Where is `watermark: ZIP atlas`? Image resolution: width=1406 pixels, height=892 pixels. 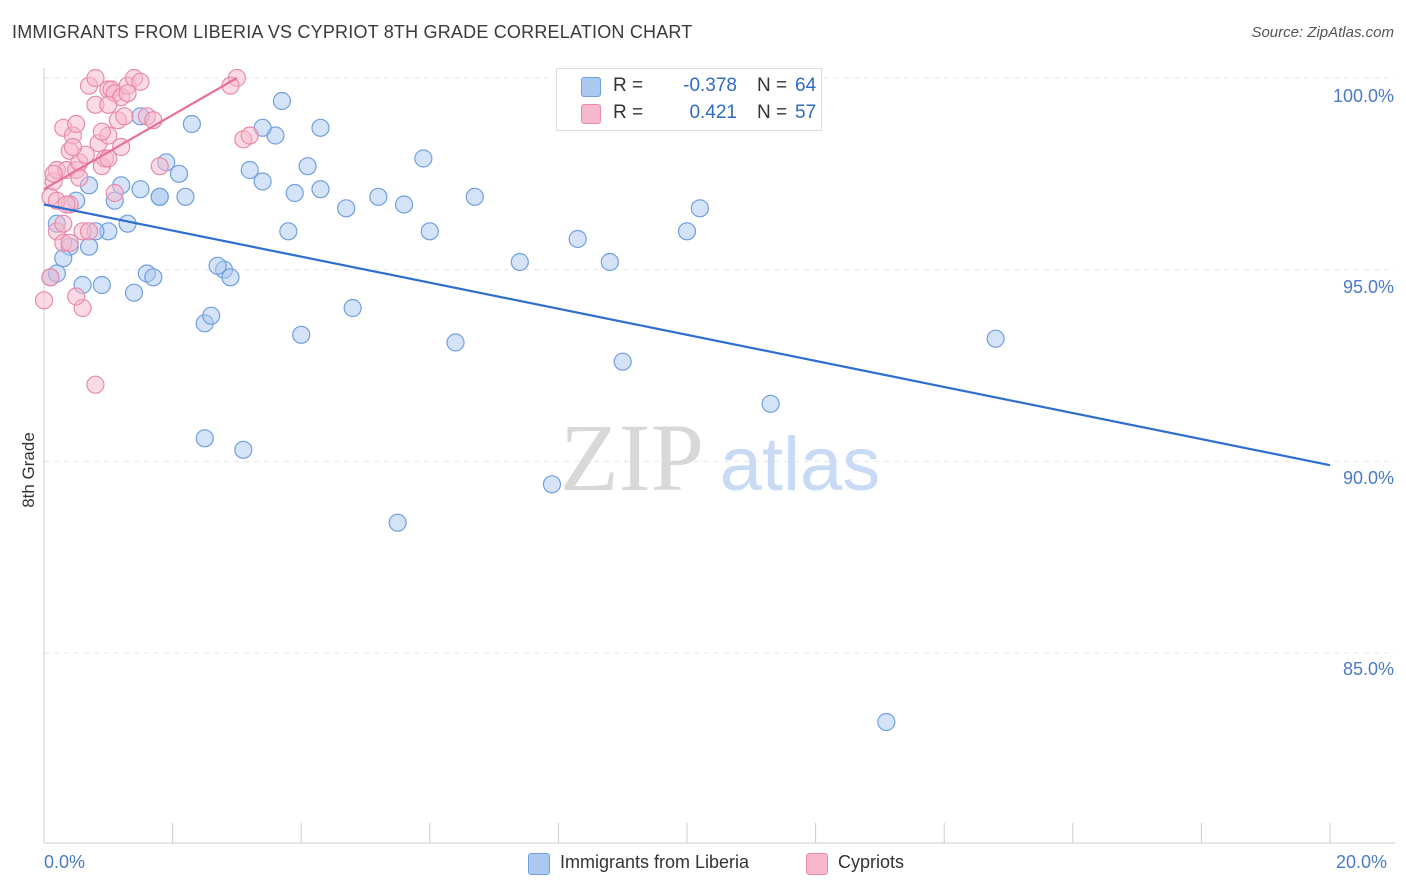
watermark: ZIP atlas is located at coordinates (720, 457).